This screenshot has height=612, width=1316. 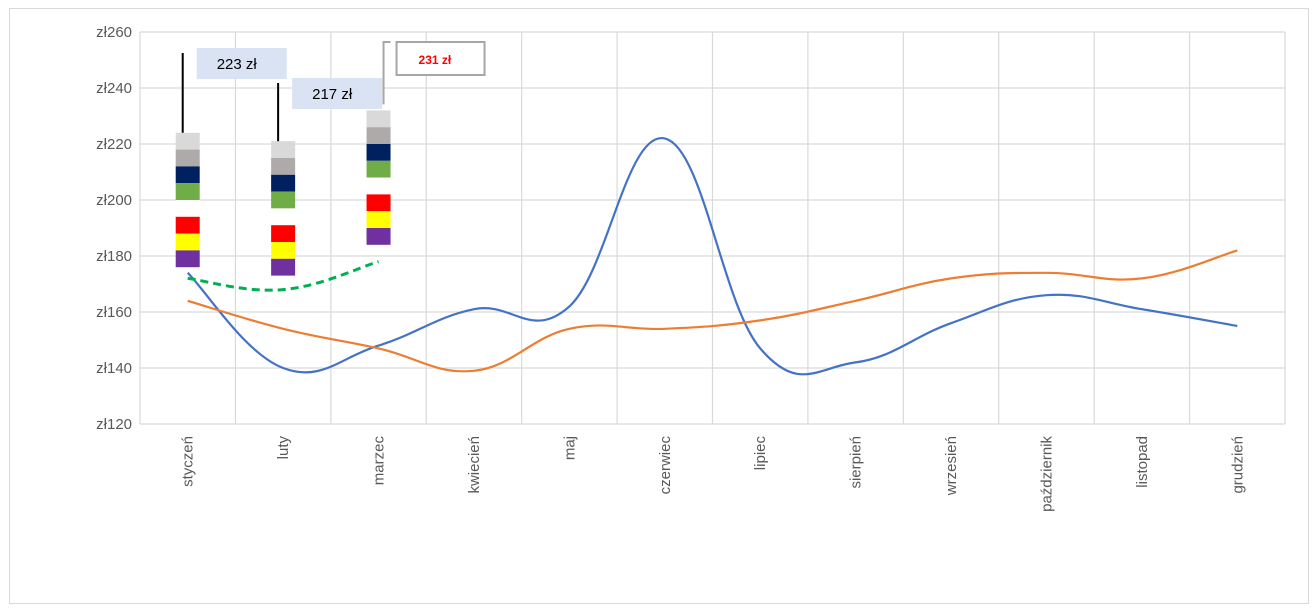 I want to click on x-tick-label: styczeń, so click(x=188, y=461).